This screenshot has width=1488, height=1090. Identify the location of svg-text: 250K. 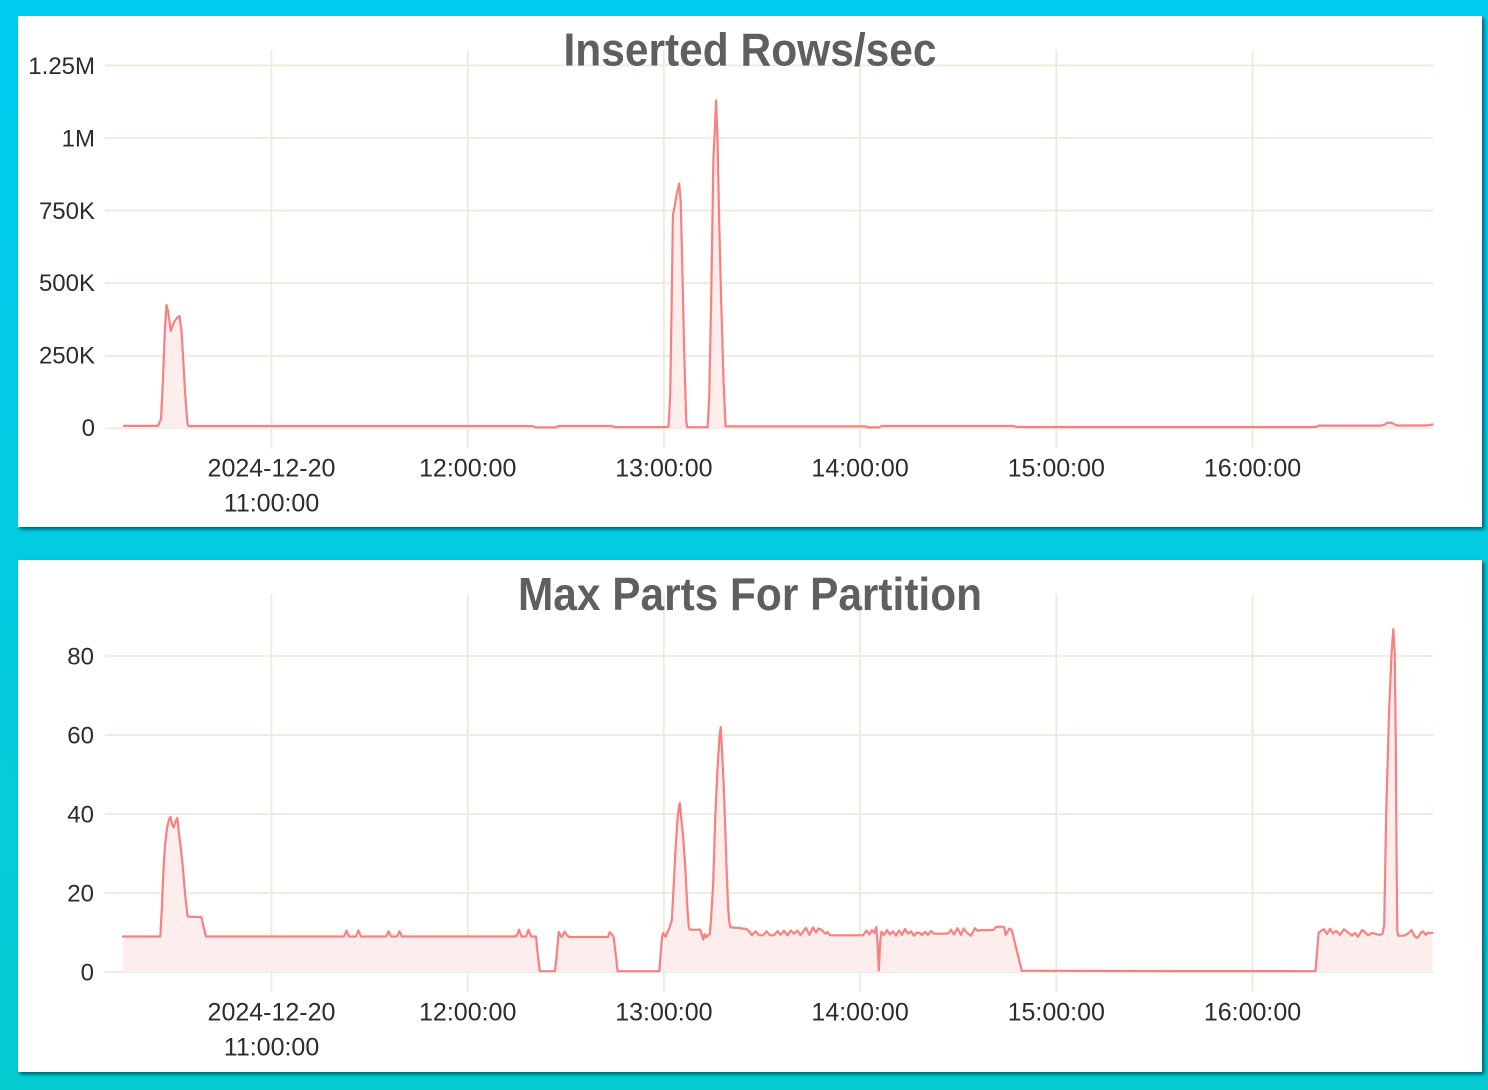
(67, 356).